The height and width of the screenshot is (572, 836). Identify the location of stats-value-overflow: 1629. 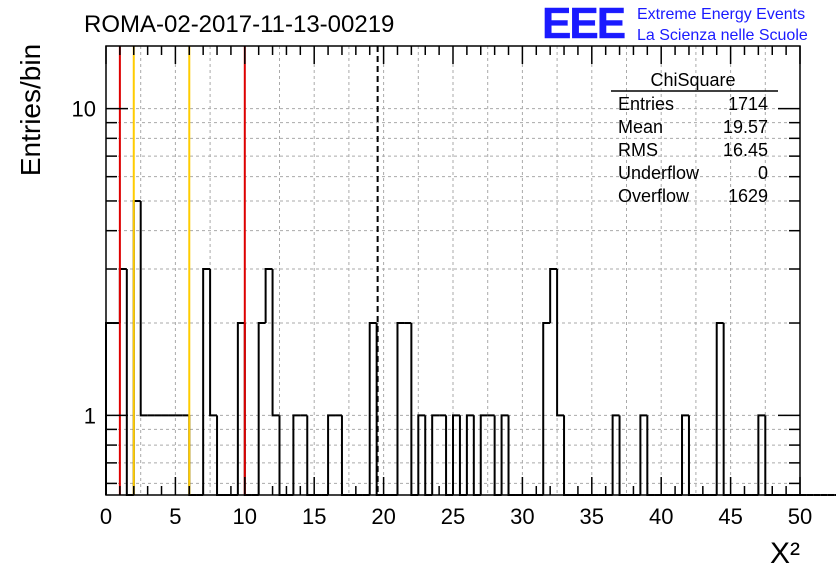
(748, 196).